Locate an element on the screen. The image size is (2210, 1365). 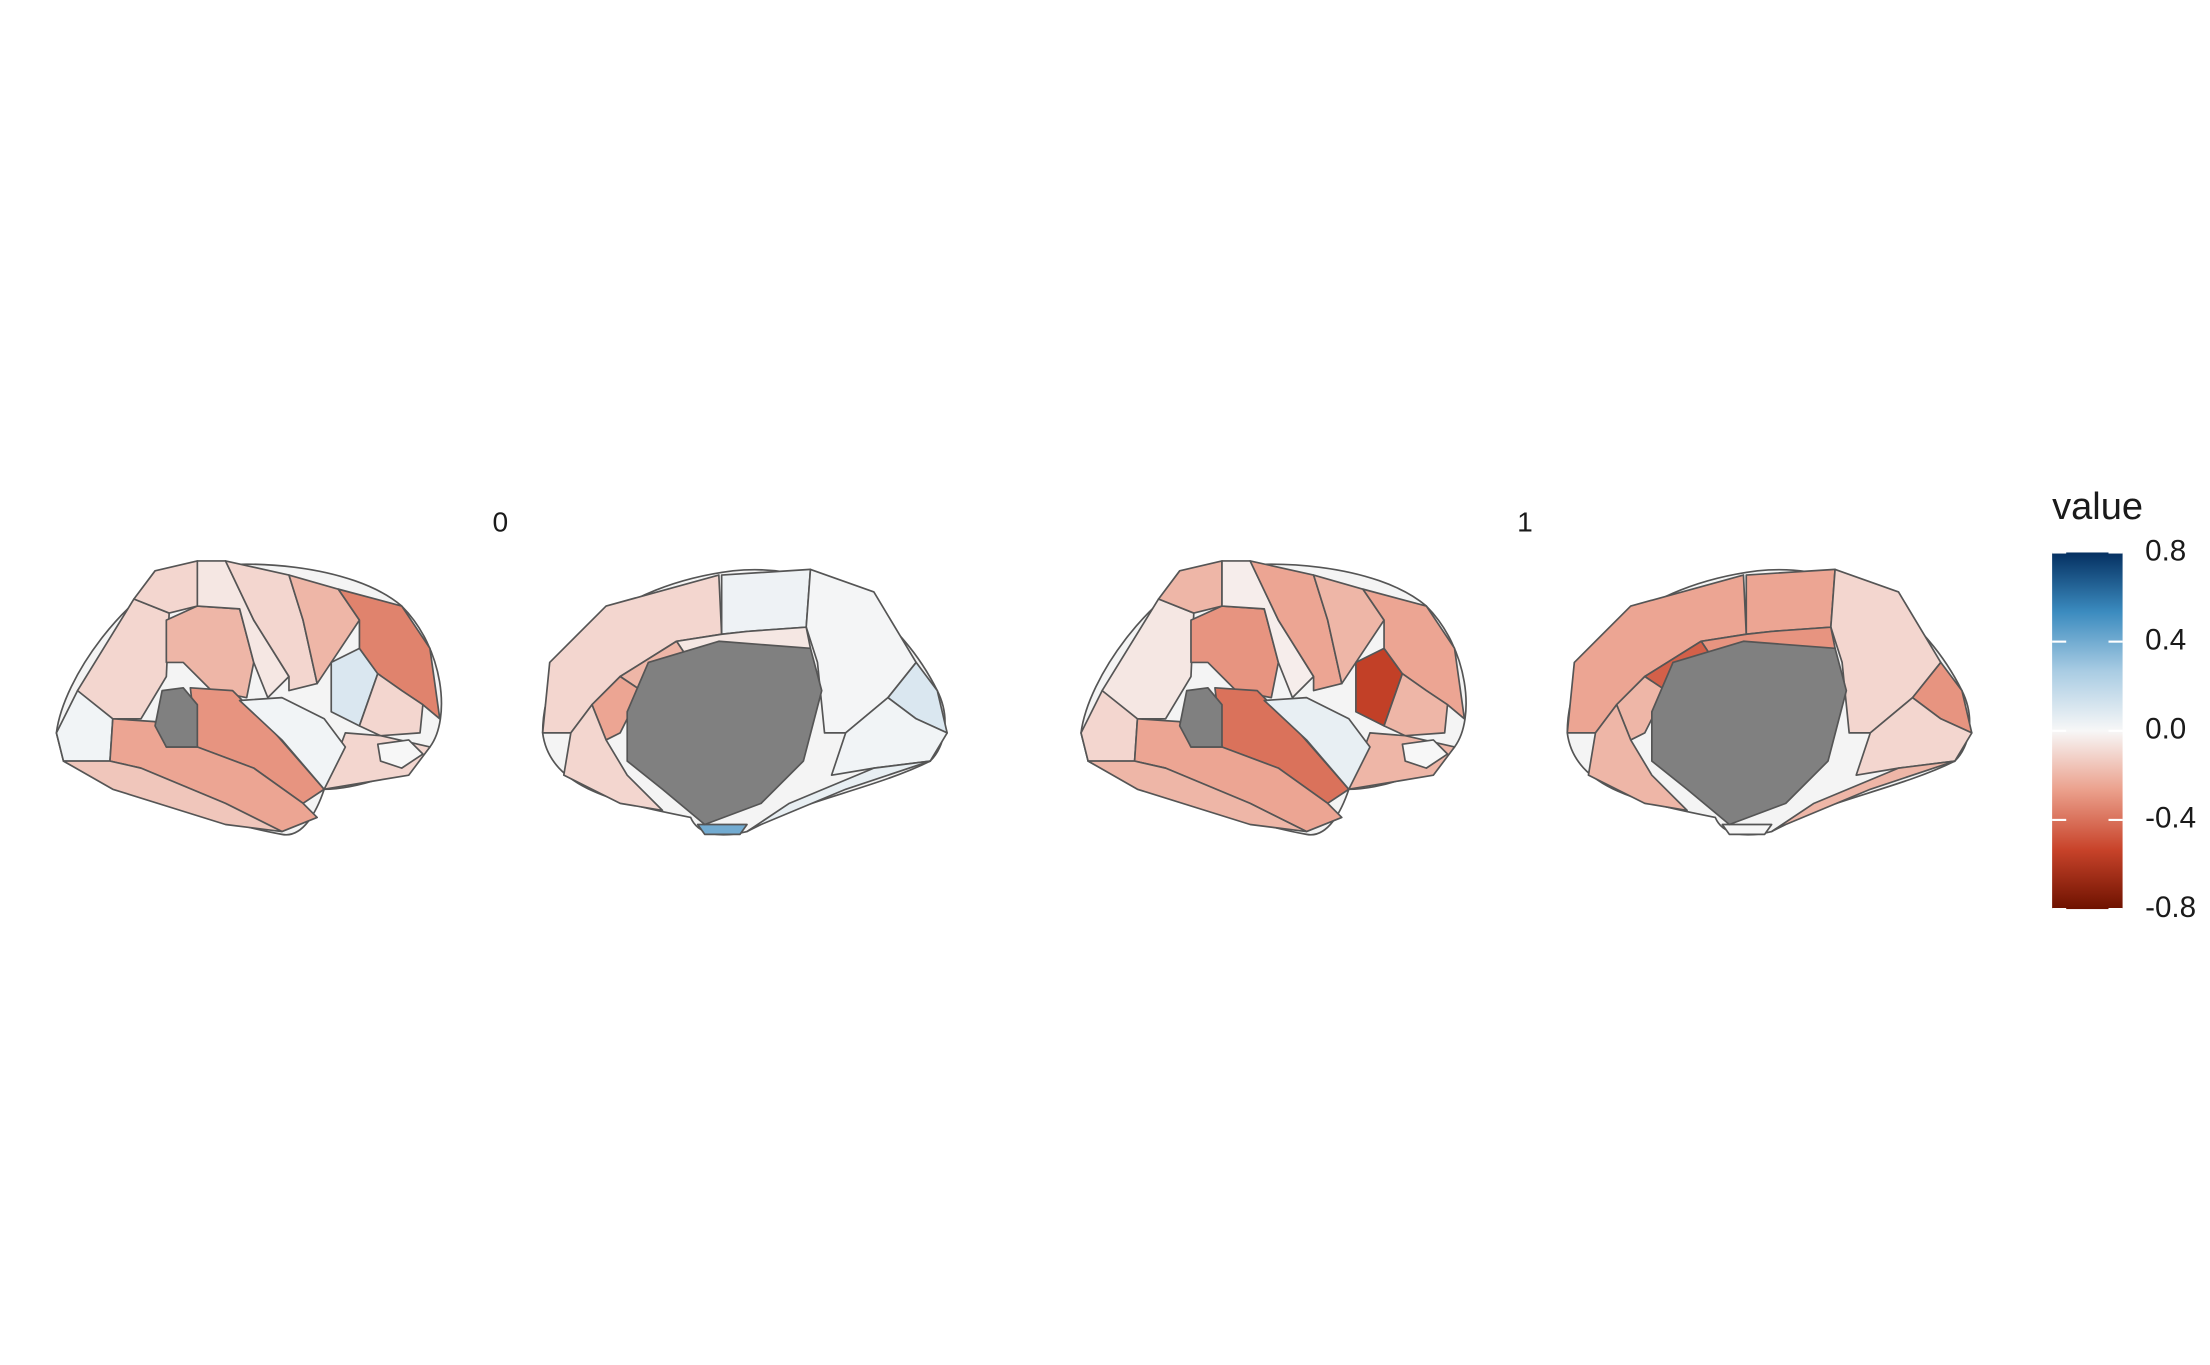
legend-title: value is located at coordinates (2097, 507).